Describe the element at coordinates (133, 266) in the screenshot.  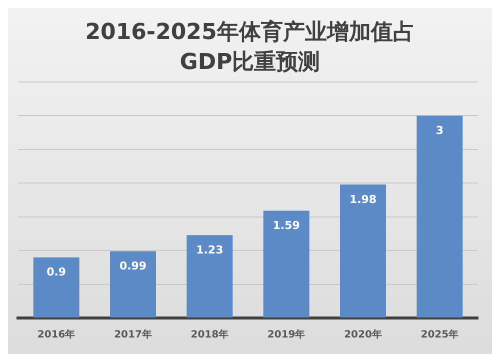
I see `data-label: 0.99` at that location.